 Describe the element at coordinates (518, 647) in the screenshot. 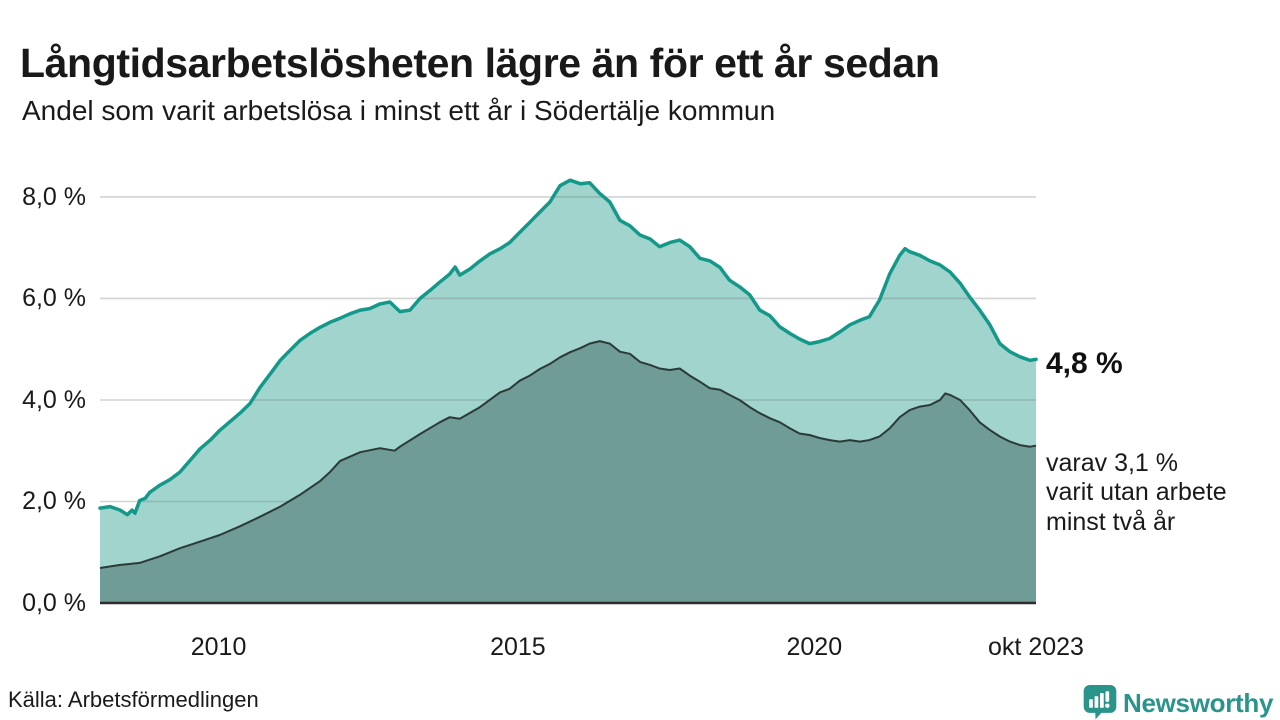

I see `x-axis-tick-label: 2015` at that location.